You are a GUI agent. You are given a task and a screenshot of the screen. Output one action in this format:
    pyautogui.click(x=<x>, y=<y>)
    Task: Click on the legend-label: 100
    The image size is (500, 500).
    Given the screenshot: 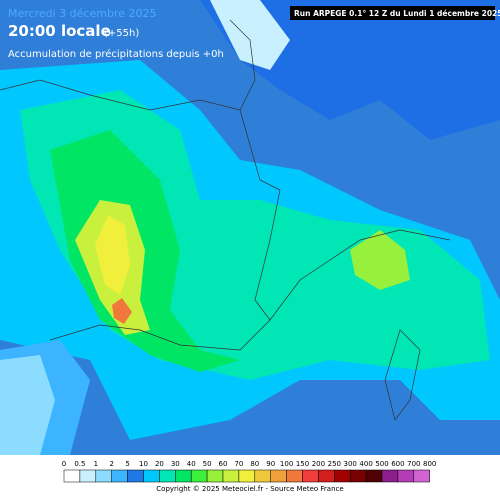 What is the action you would take?
    pyautogui.click(x=286, y=464)
    